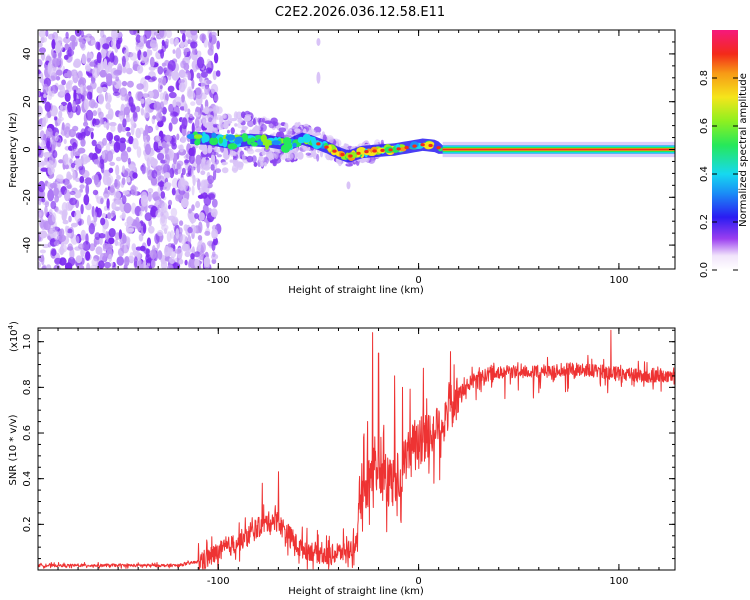 This screenshot has height=600, width=750. What do you see at coordinates (27, 479) in the screenshot?
I see `snr-y-tick-label: 0.4` at bounding box center [27, 479].